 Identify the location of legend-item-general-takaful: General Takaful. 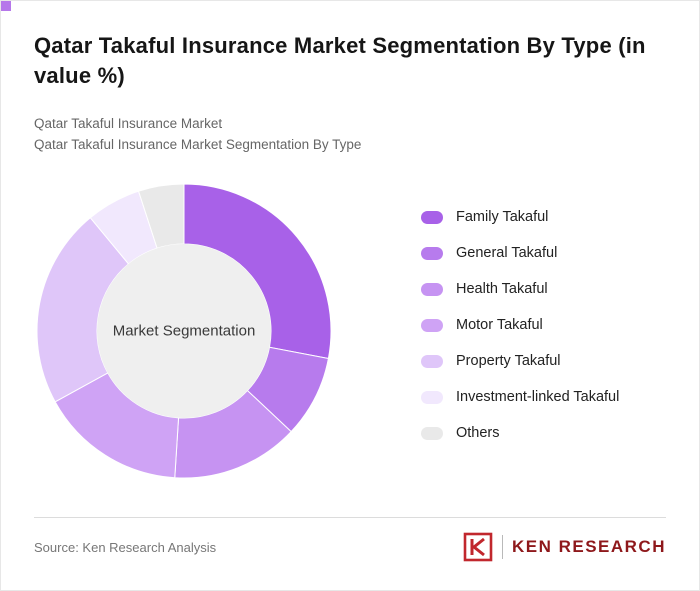
(520, 253).